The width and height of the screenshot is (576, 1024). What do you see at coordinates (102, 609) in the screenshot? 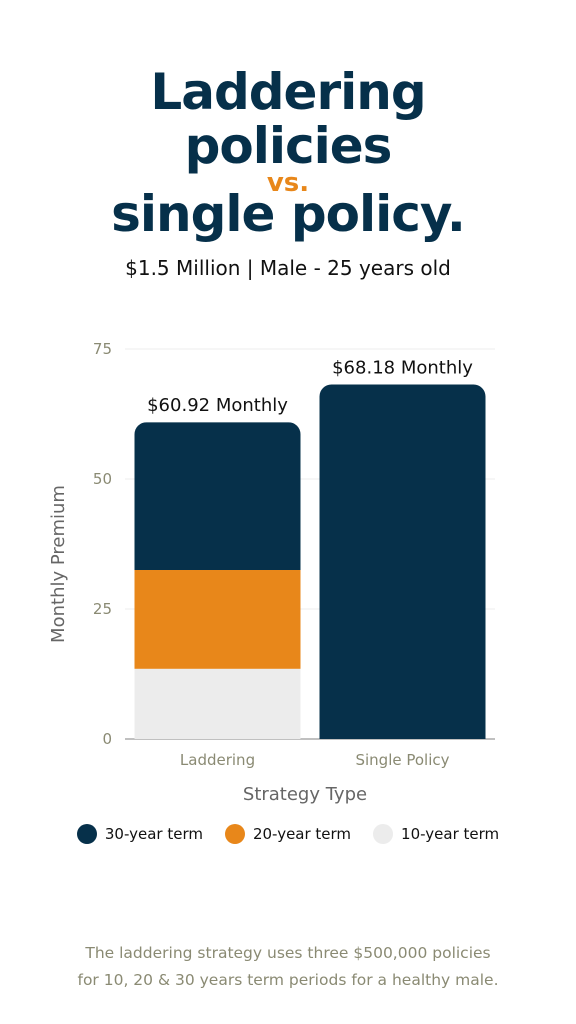
I see `y-tick-label: 25` at bounding box center [102, 609].